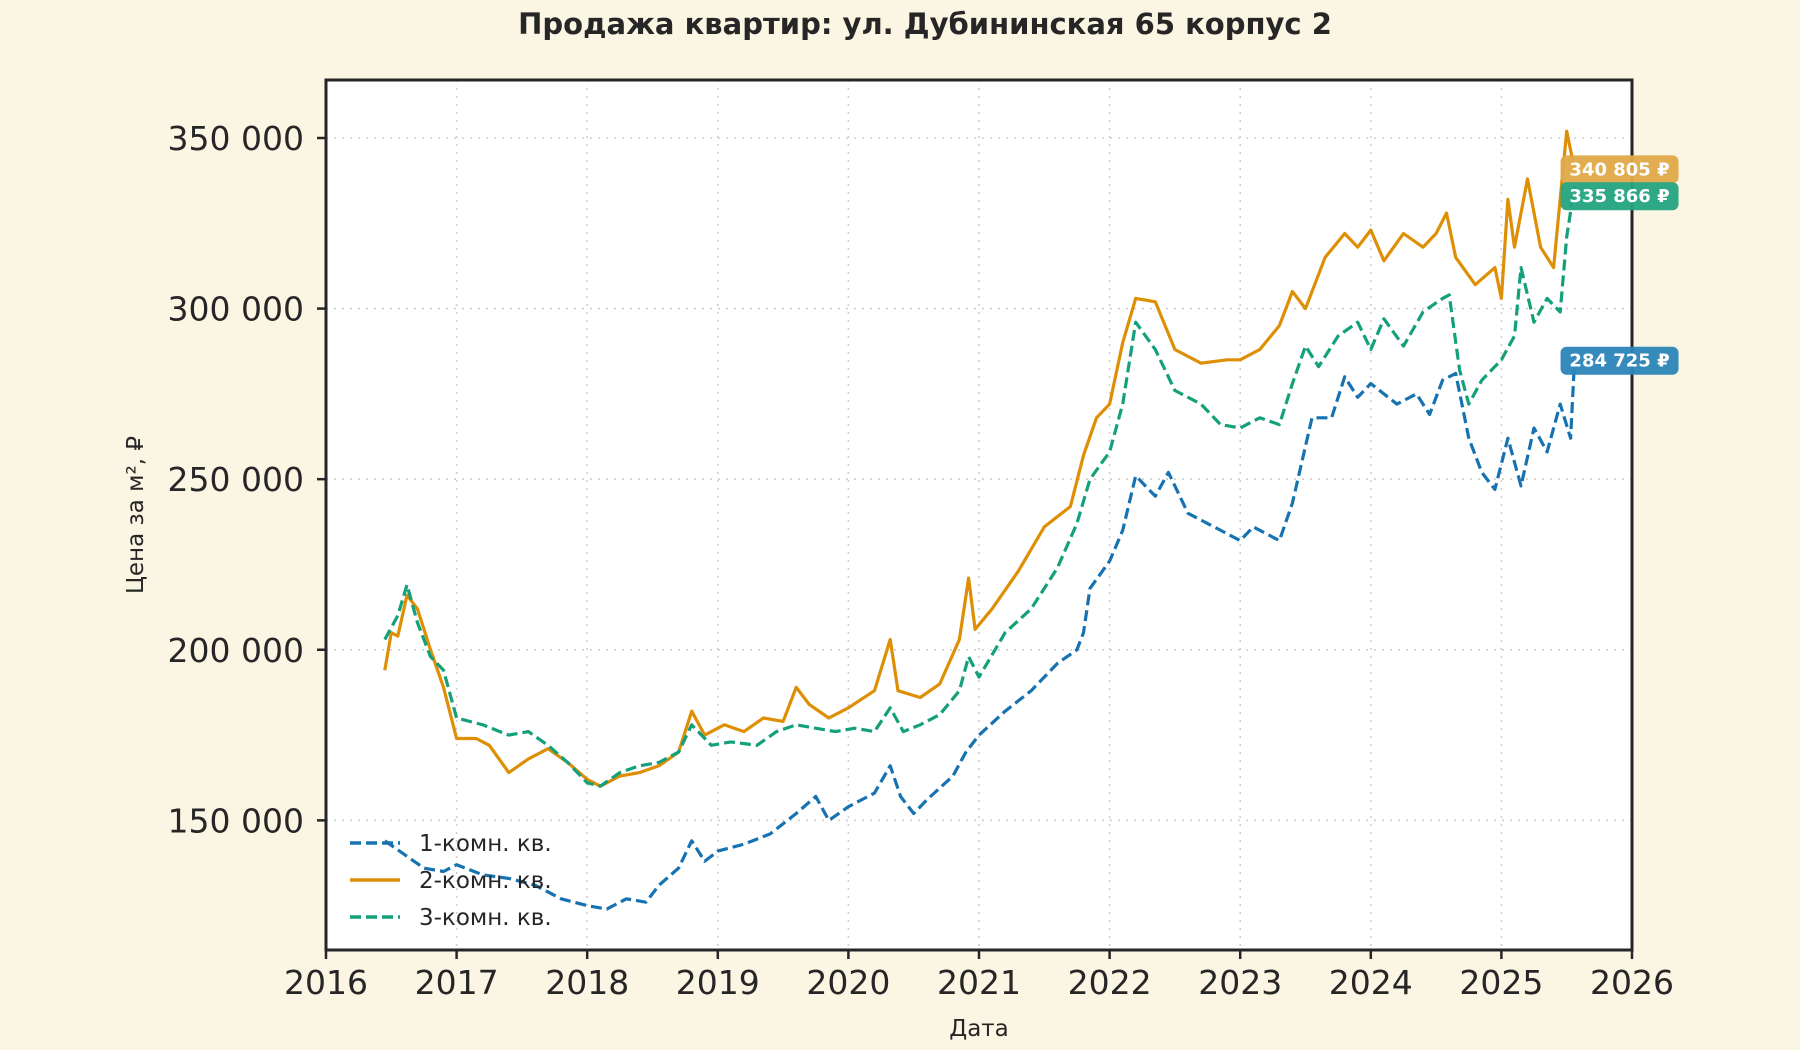 The height and width of the screenshot is (1050, 1800). Describe the element at coordinates (979, 1029) in the screenshot. I see `x-axis-label: Дата` at that location.